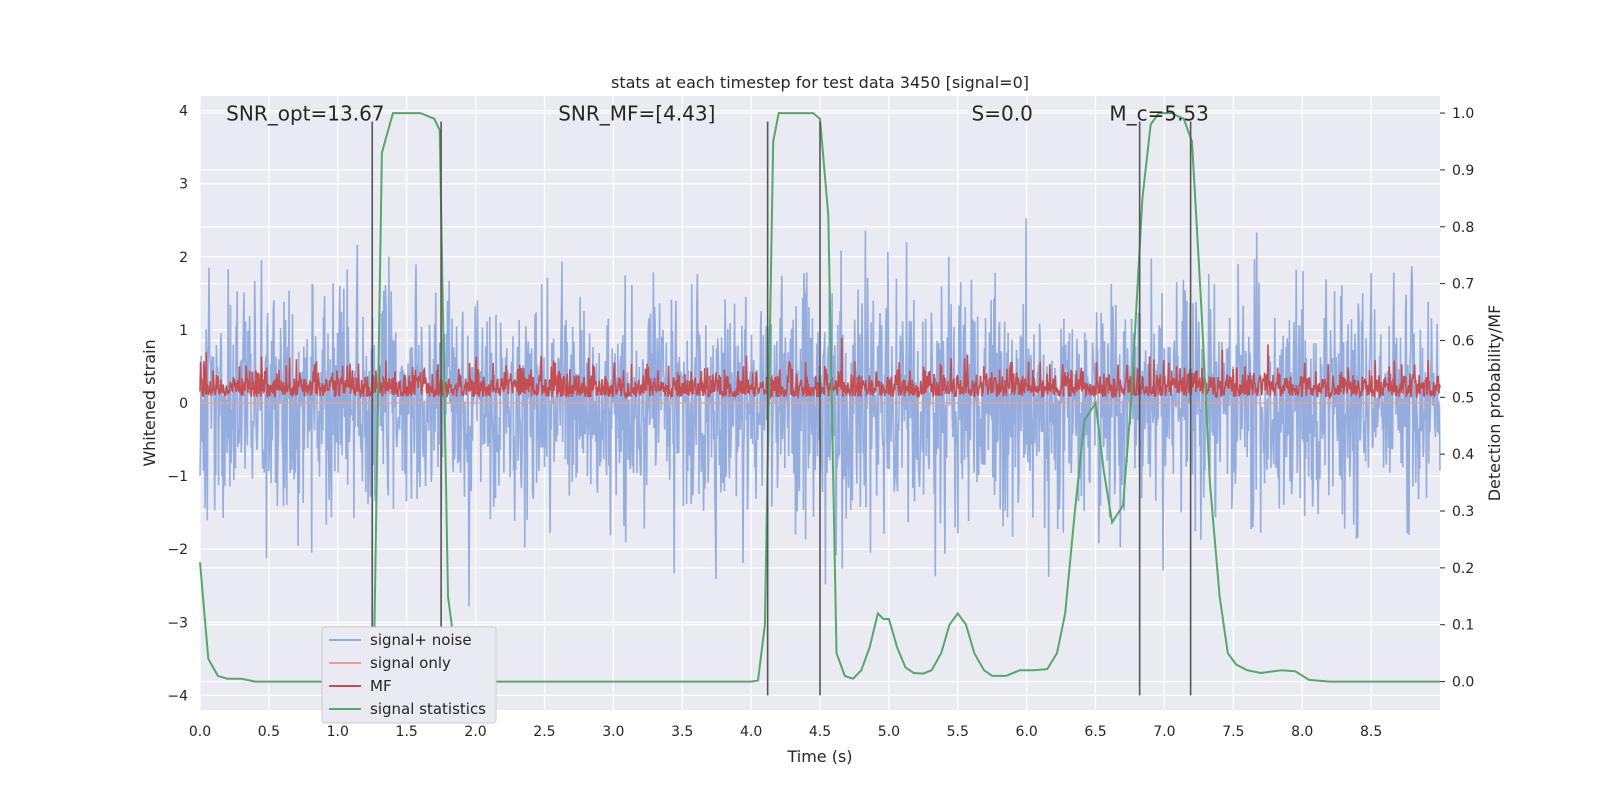  What do you see at coordinates (177, 550) in the screenshot?
I see `y-tick-label-left: −2` at bounding box center [177, 550].